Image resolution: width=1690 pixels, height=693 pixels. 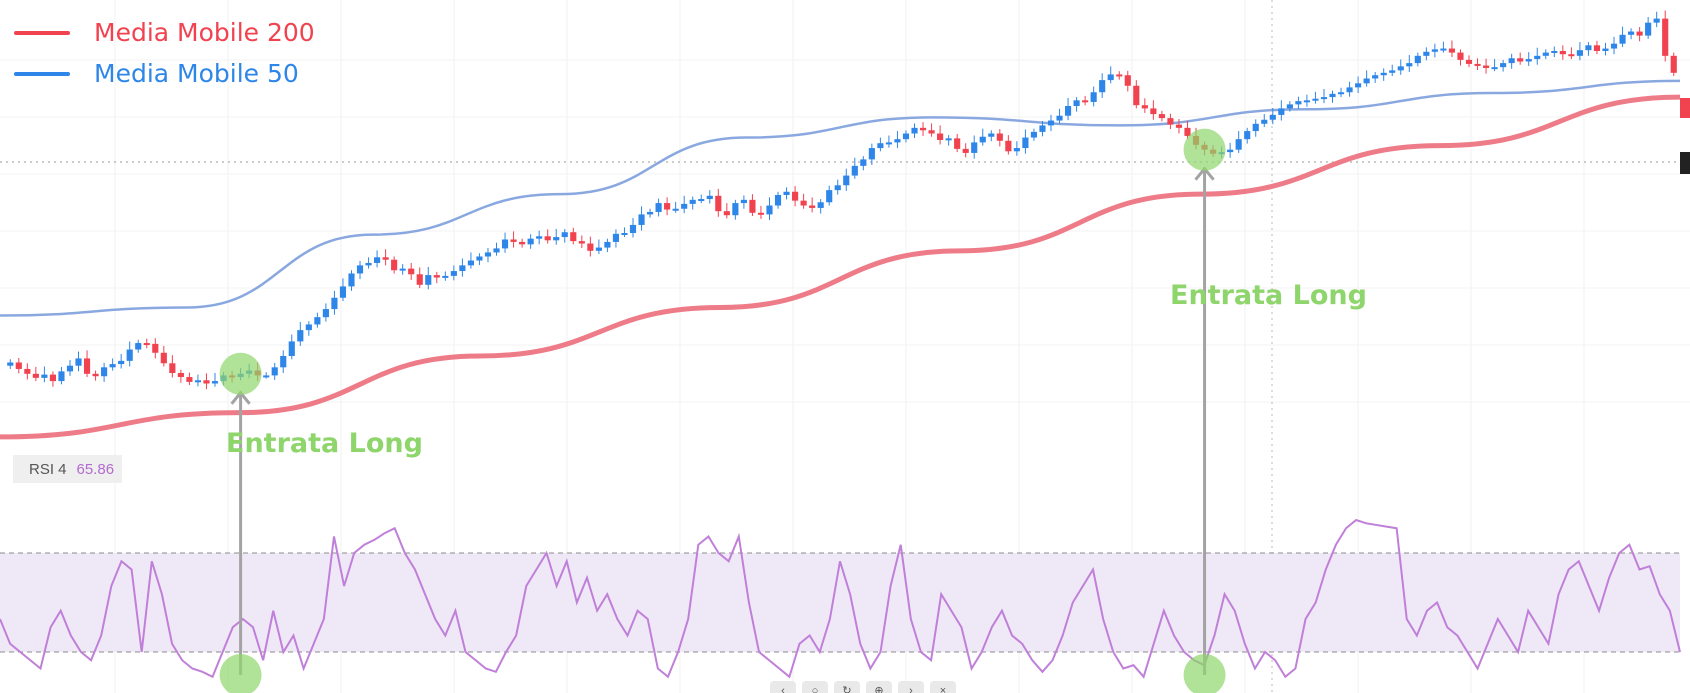 I want to click on last-price-marker, so click(x=1685, y=108).